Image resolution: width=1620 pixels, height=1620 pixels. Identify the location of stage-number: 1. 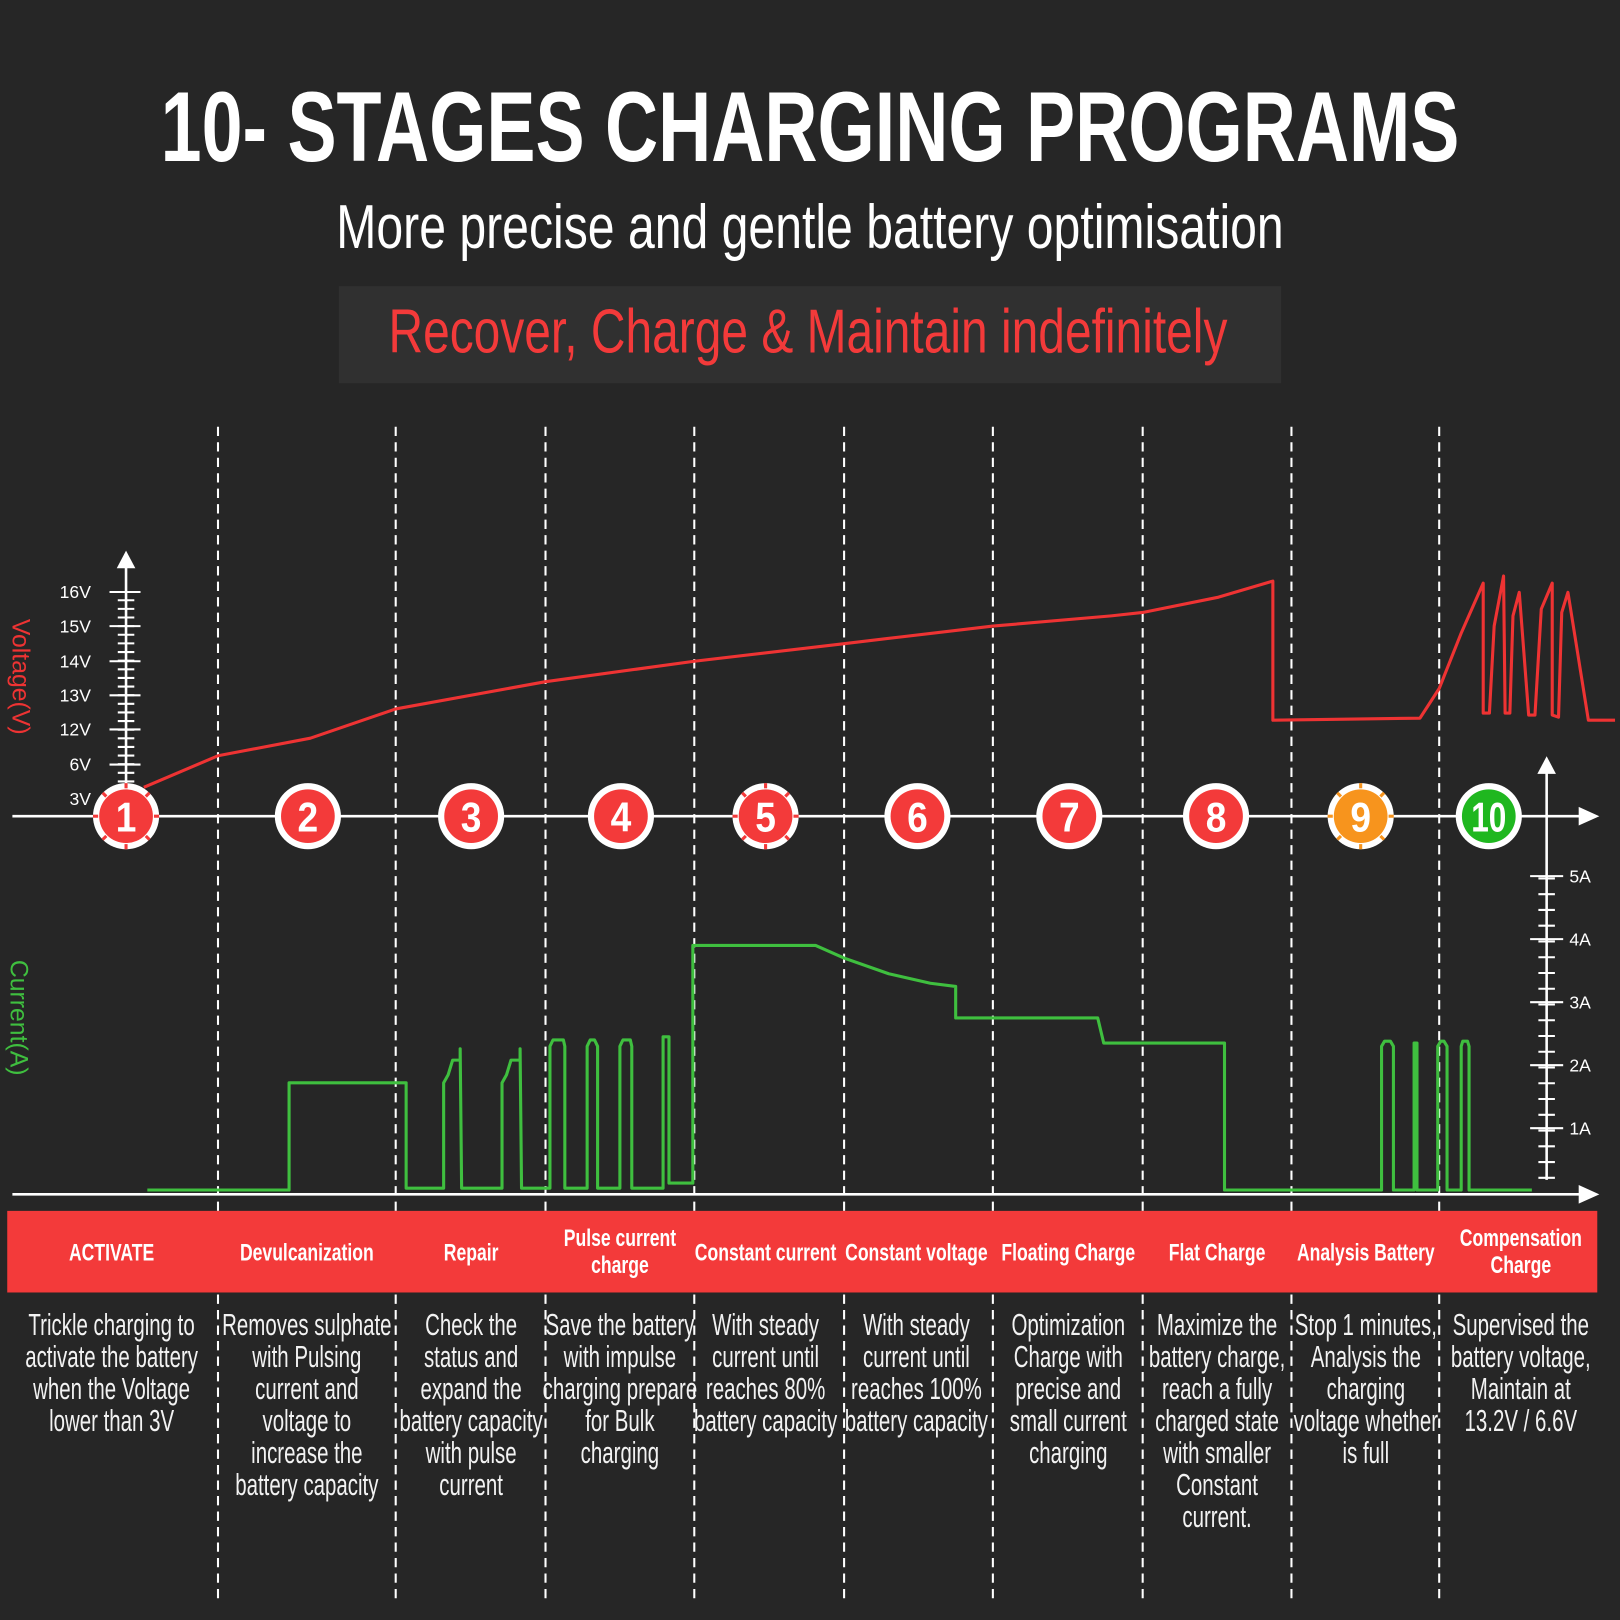
(126, 818).